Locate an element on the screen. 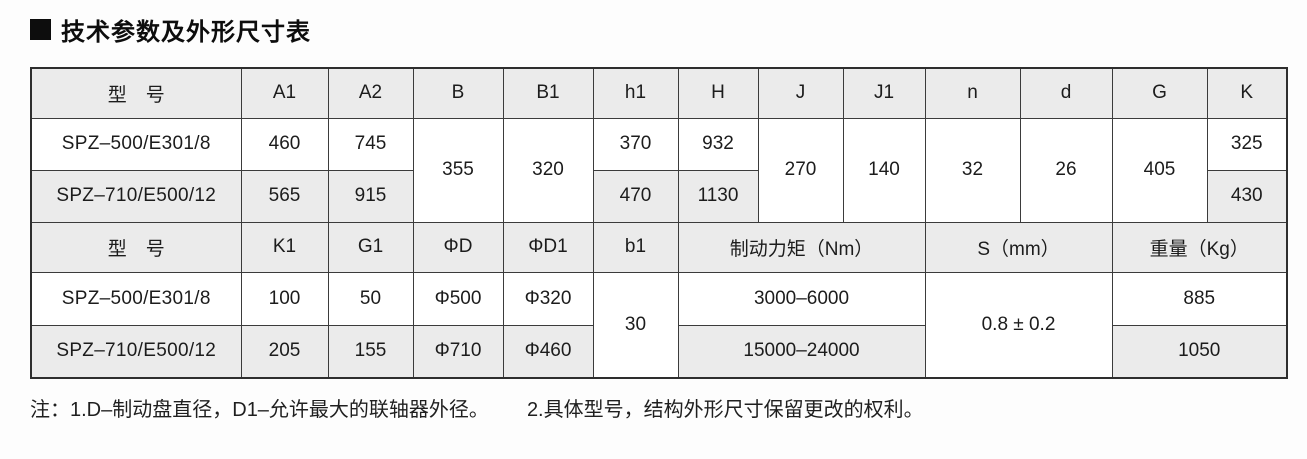  value-cell: 270 is located at coordinates (800, 170).